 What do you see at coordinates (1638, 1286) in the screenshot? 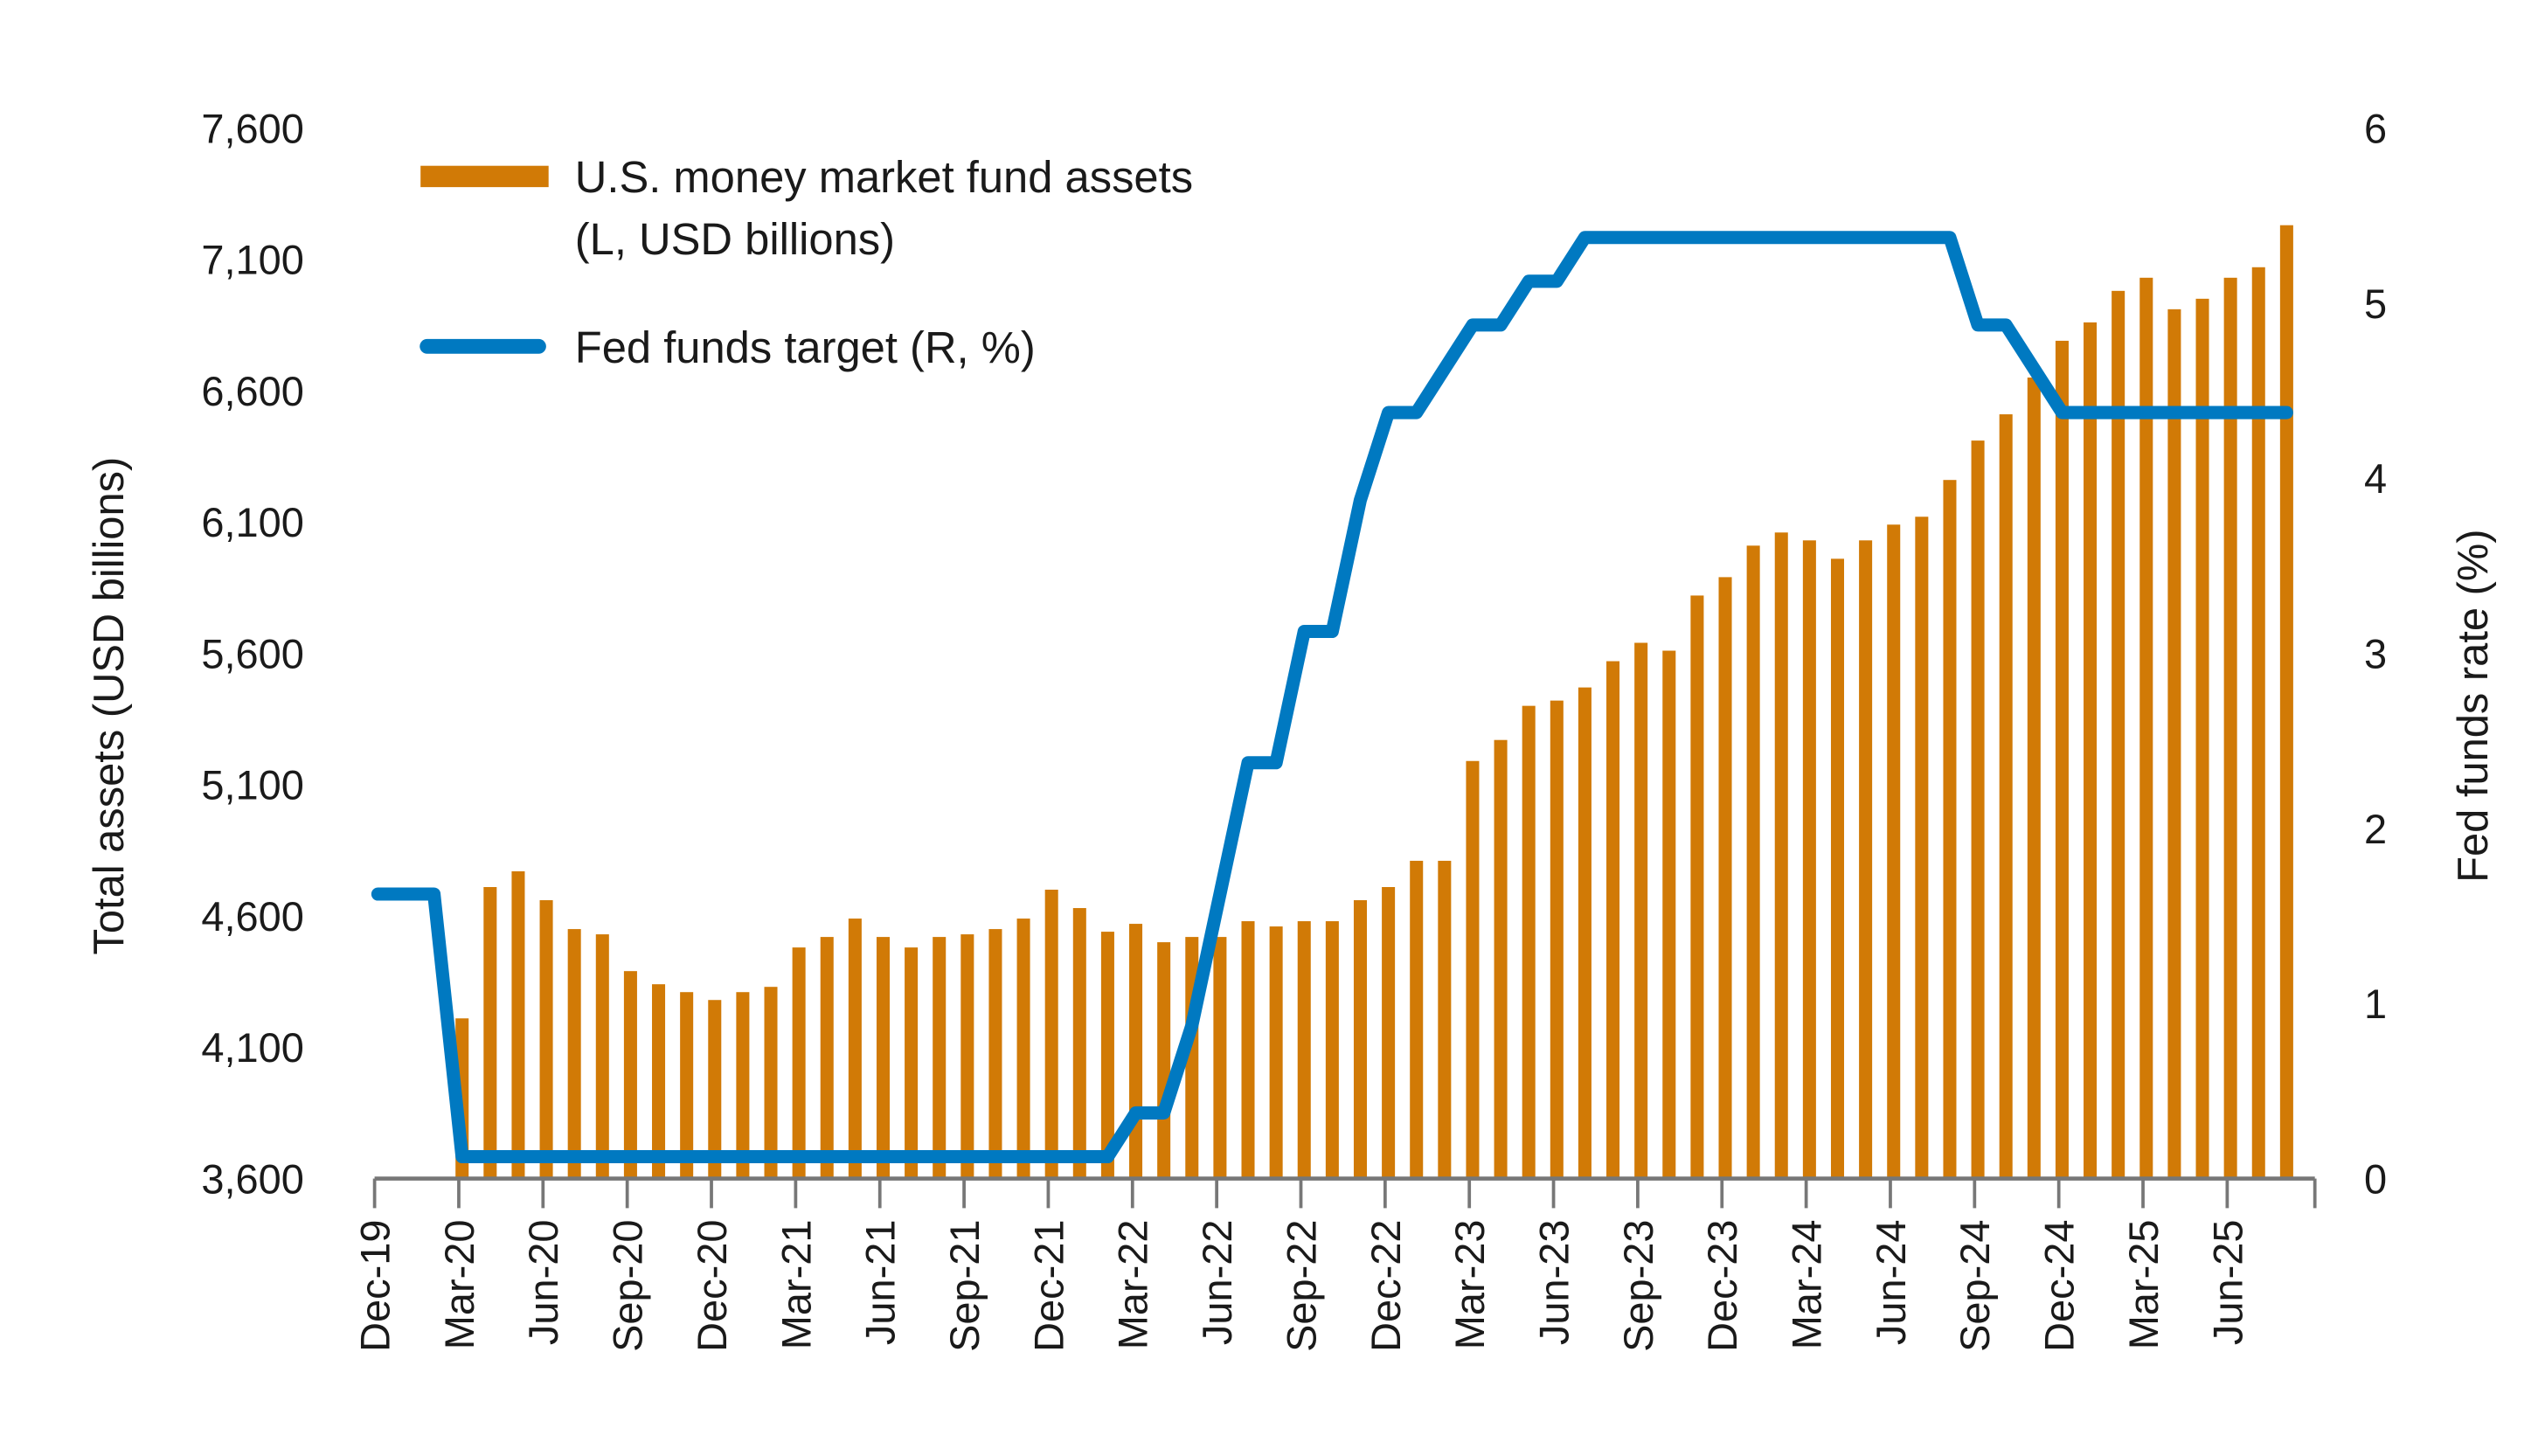
I see `x-axis-tick-label: Sep-23` at bounding box center [1638, 1286].